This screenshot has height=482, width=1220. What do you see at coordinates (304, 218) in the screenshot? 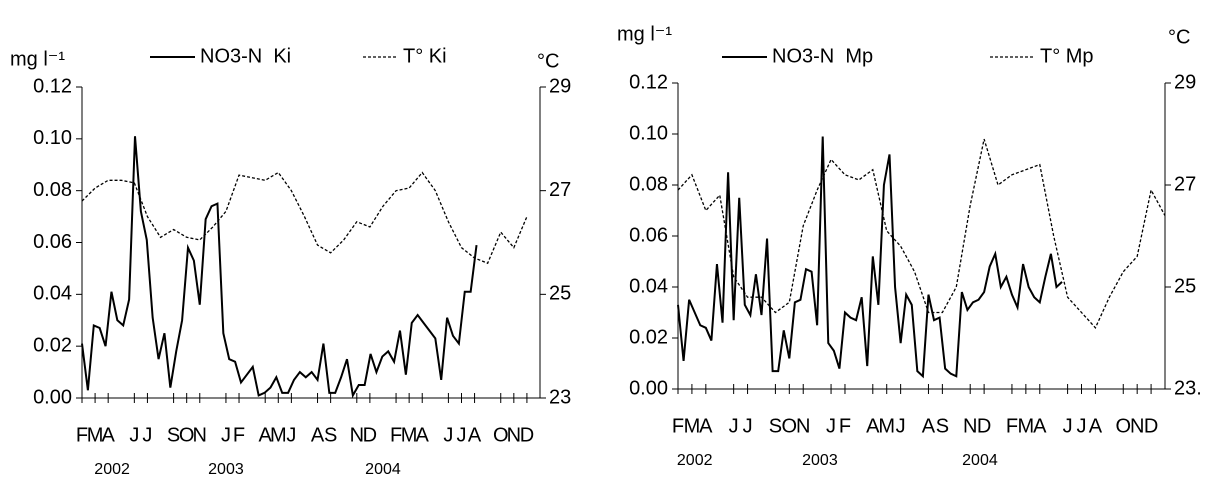
I see `series-line` at bounding box center [304, 218].